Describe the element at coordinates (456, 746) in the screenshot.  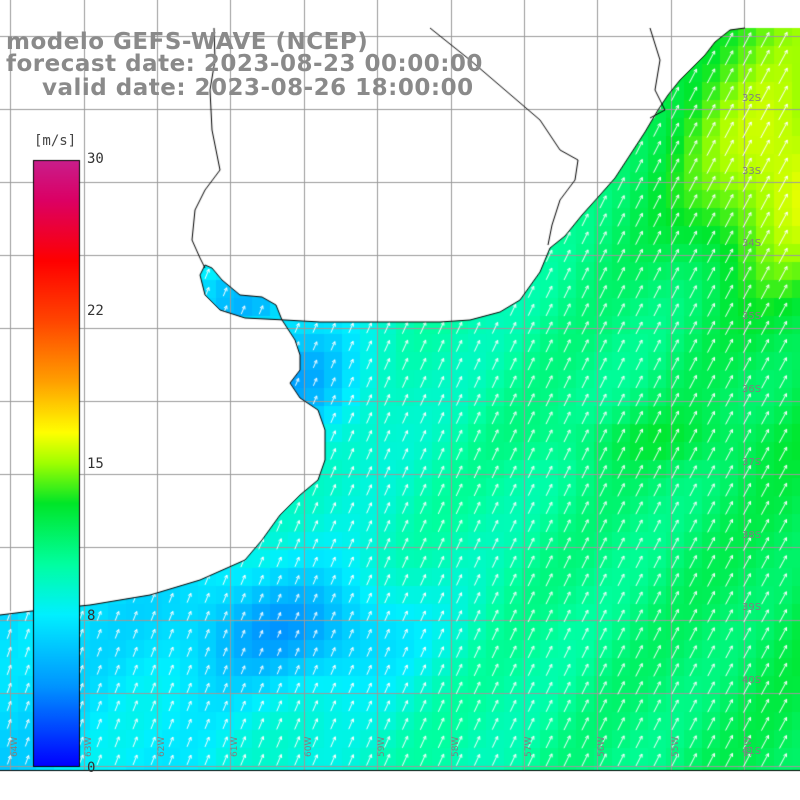
I see `lon-label: 58W` at that location.